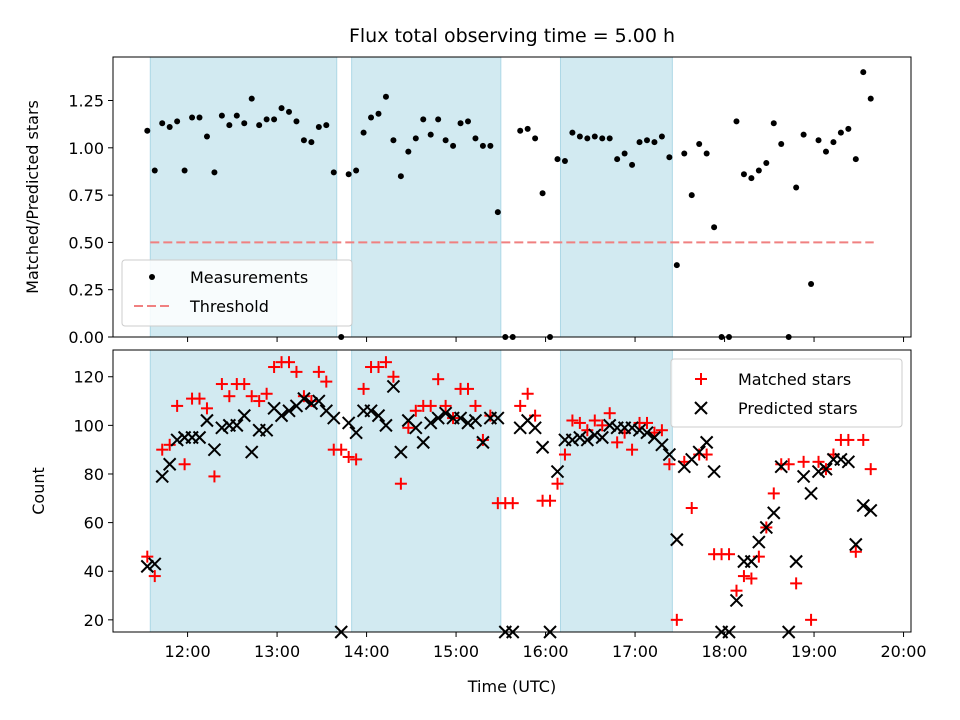 The image size is (960, 720). Describe the element at coordinates (32, 197) in the screenshot. I see `top-y-axis-label: Matched/Predicted stars` at that location.